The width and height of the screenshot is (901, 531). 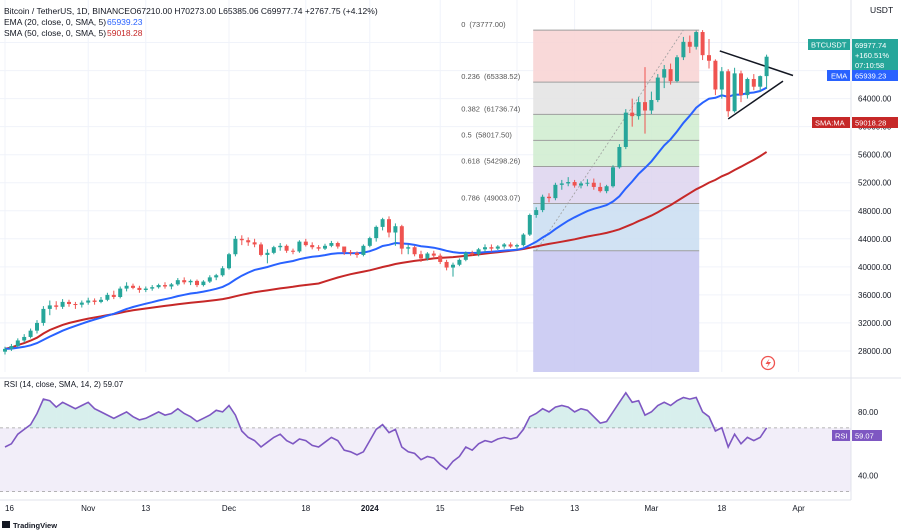 I want to click on fib-ratio: 0.382, so click(x=470, y=108).